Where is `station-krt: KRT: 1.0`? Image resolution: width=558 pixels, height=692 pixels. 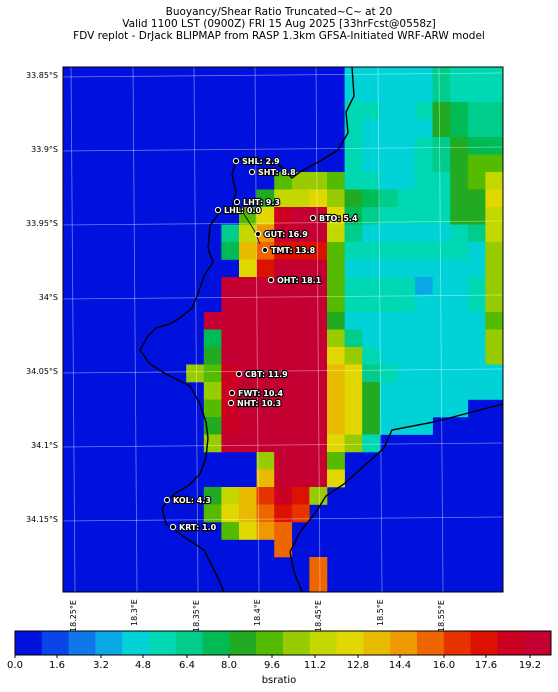
station-krt: KRT: 1.0 is located at coordinates (193, 527).